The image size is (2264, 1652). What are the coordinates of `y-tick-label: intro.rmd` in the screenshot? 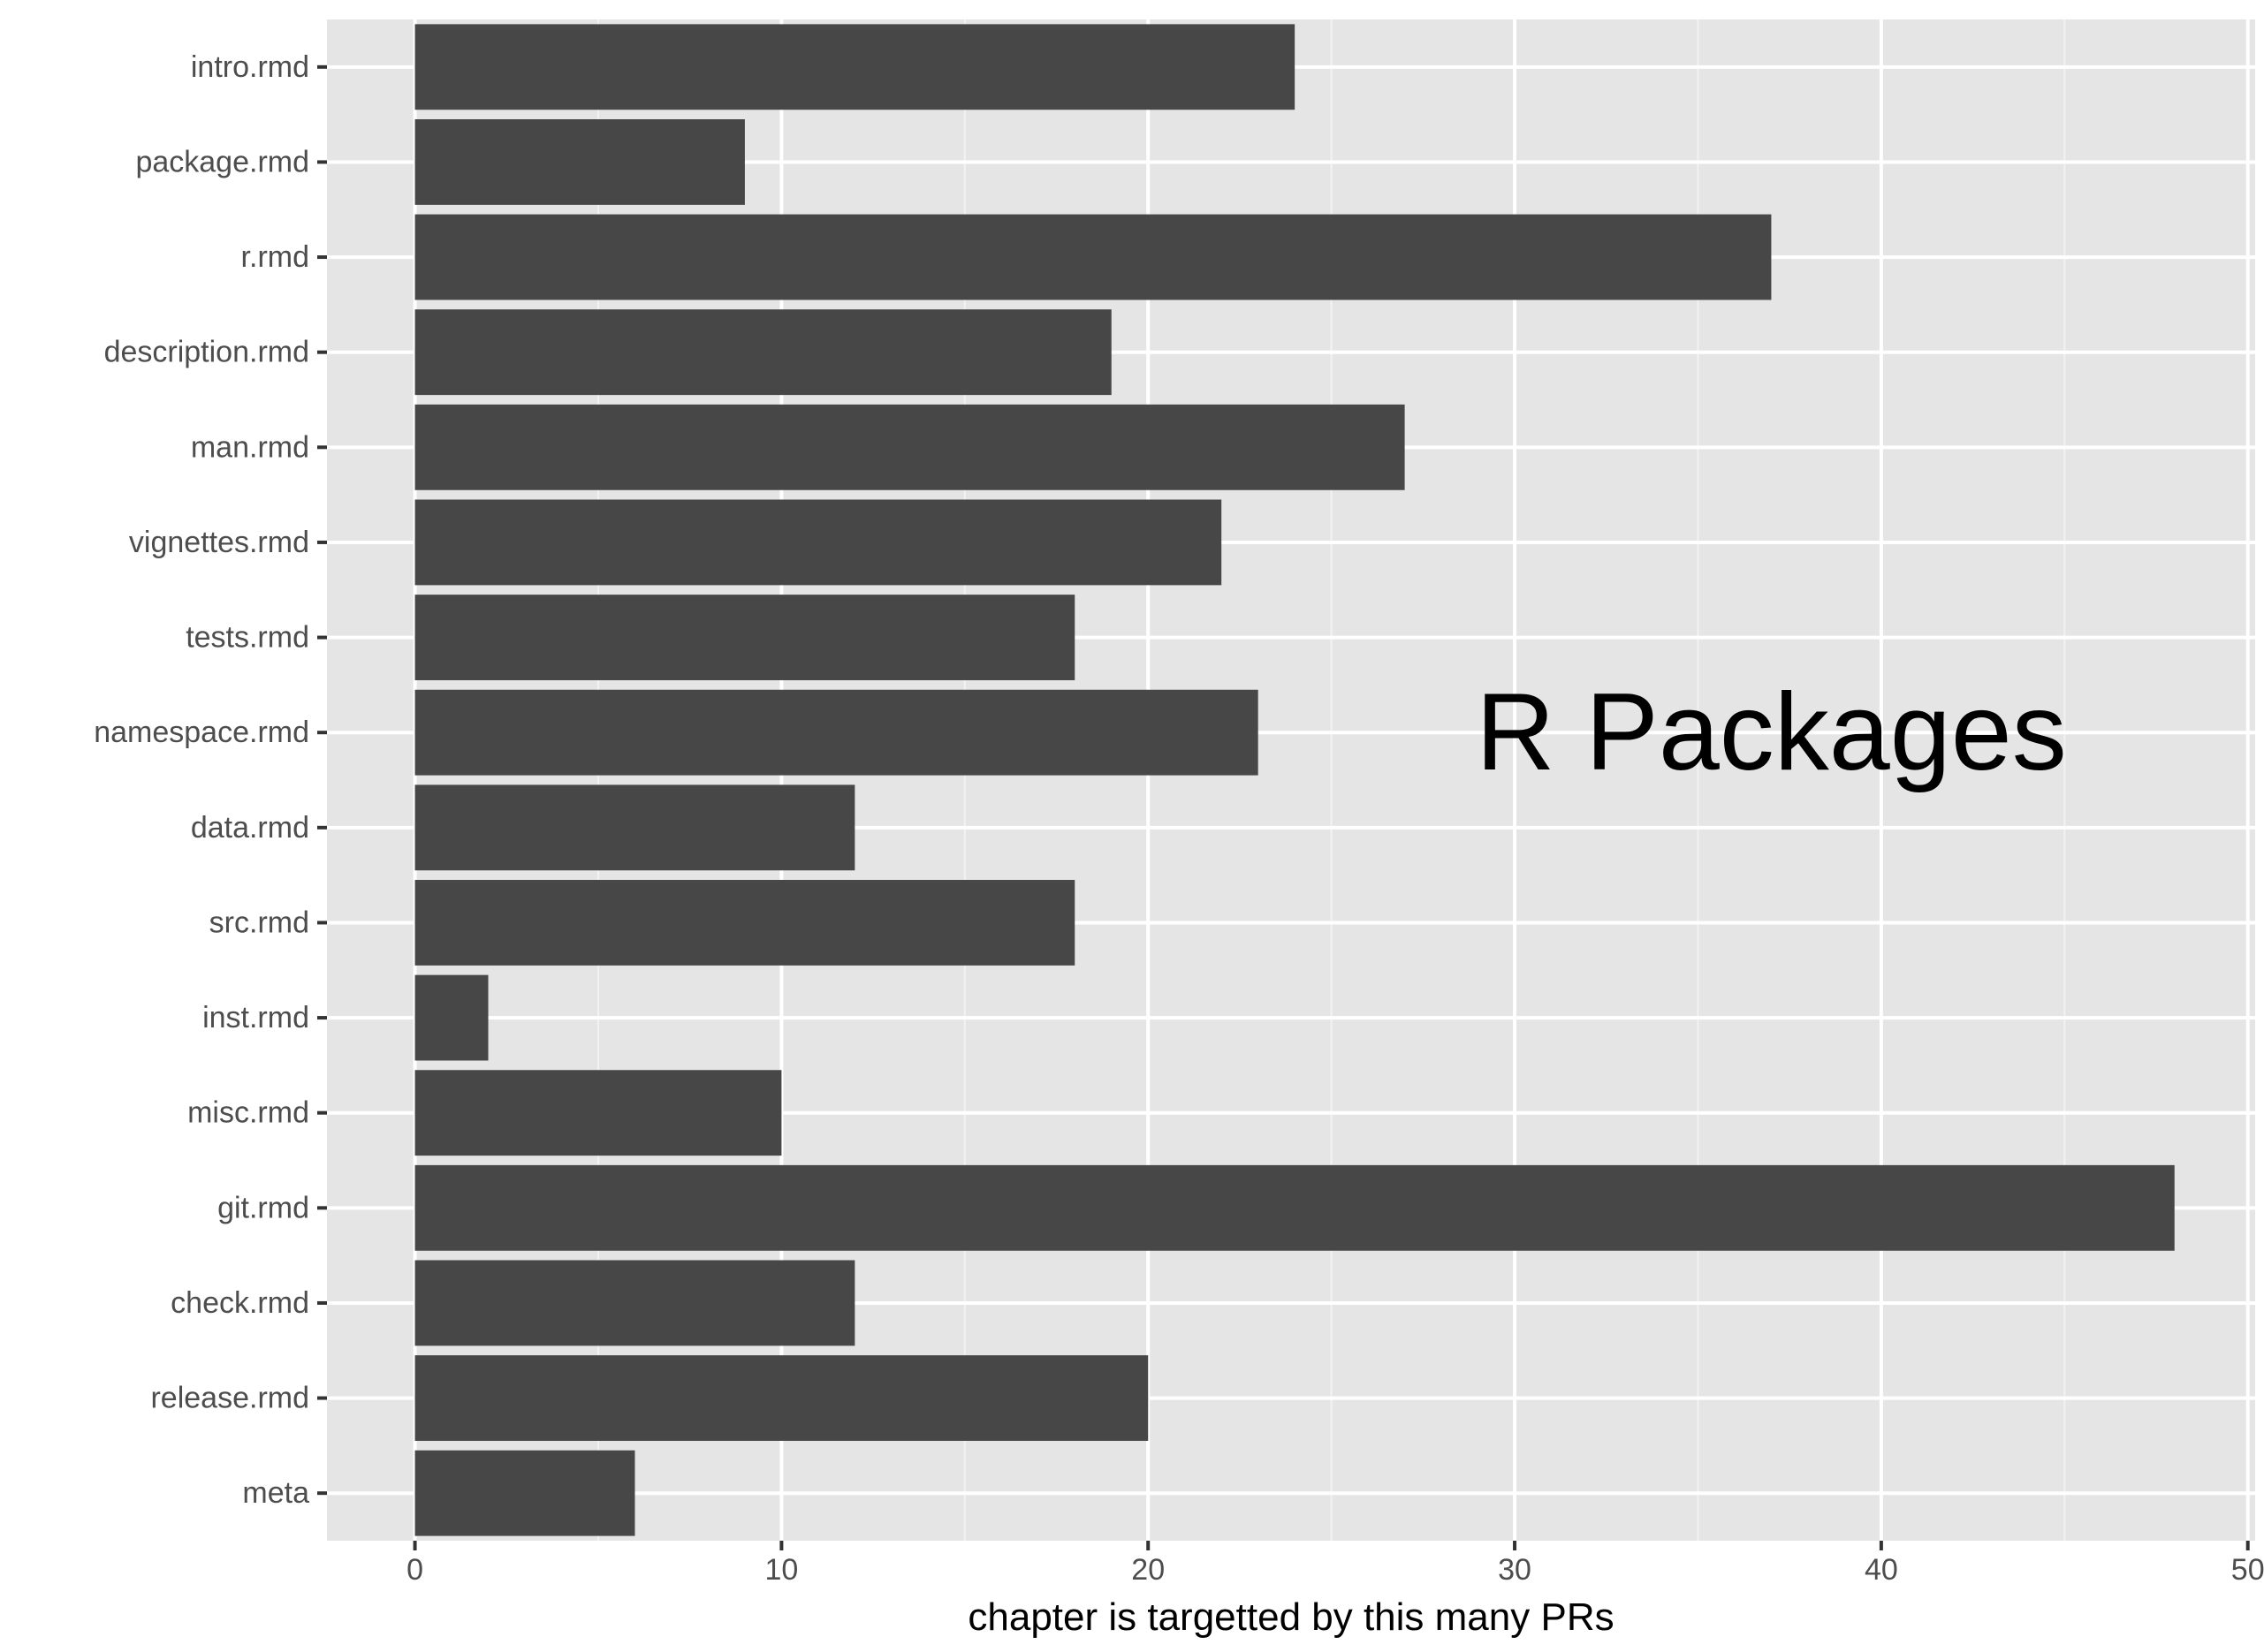 It's located at (250, 67).